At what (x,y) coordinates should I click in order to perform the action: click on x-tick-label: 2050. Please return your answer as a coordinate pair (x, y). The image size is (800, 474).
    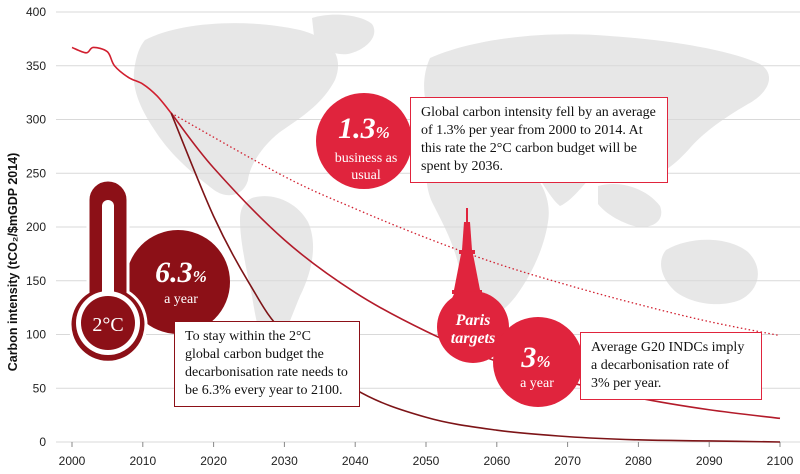
    Looking at the image, I should click on (426, 461).